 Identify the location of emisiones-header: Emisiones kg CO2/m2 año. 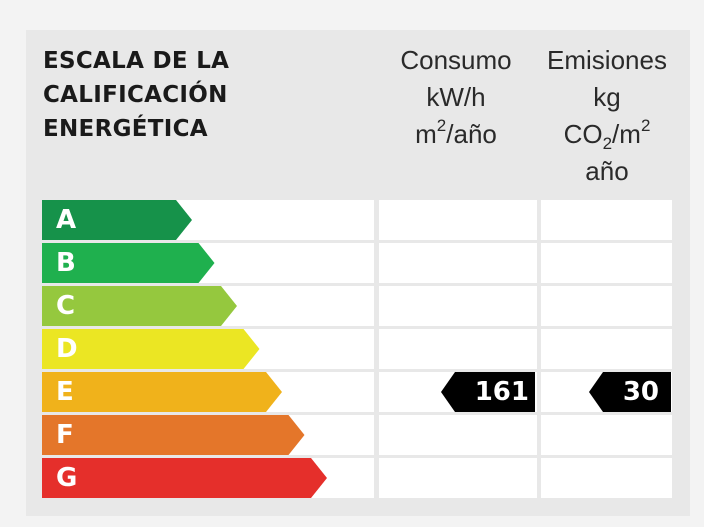
(607, 116).